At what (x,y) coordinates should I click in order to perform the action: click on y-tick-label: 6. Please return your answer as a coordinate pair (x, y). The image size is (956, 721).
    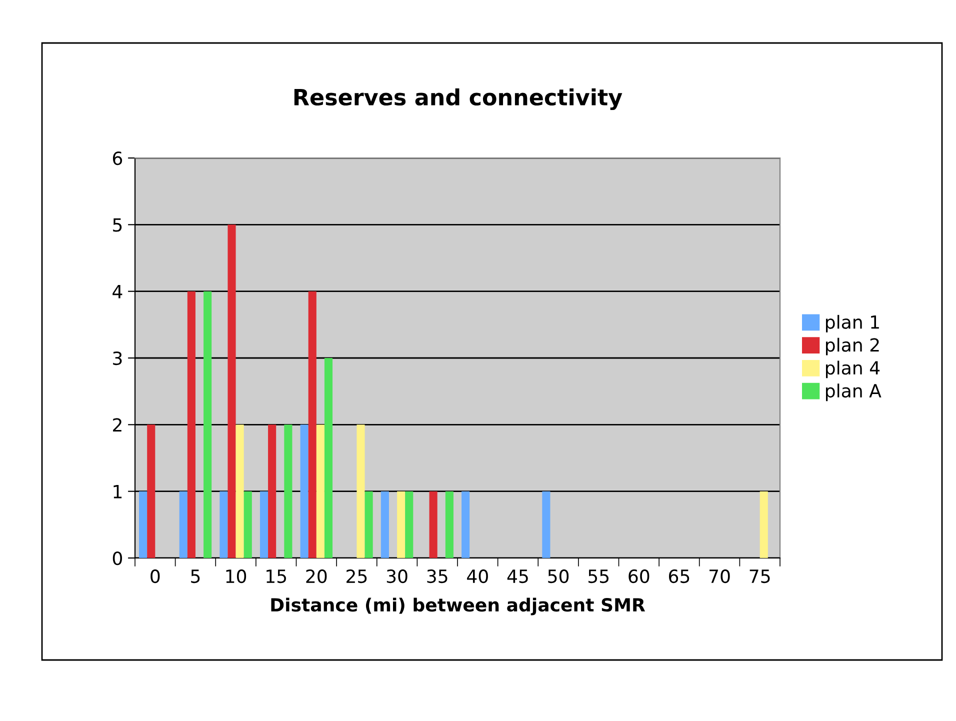
    Looking at the image, I should click on (117, 158).